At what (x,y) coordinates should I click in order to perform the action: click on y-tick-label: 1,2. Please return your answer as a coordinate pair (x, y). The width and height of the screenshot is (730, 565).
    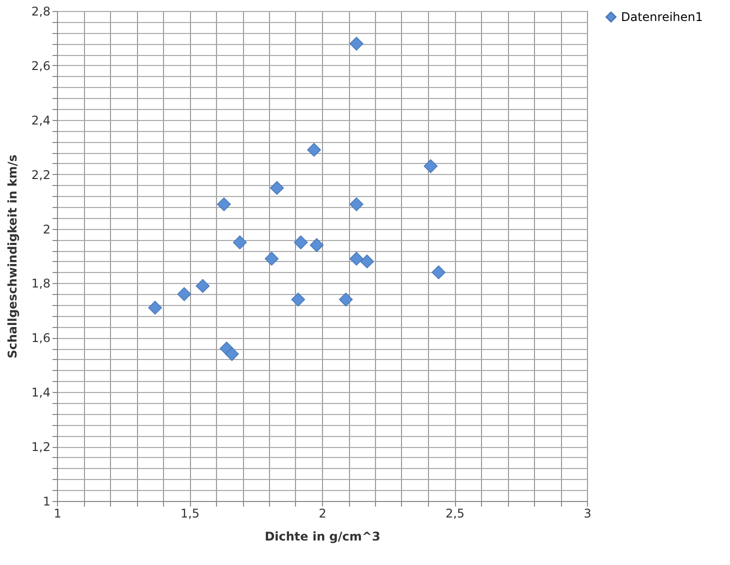
    Looking at the image, I should click on (40, 447).